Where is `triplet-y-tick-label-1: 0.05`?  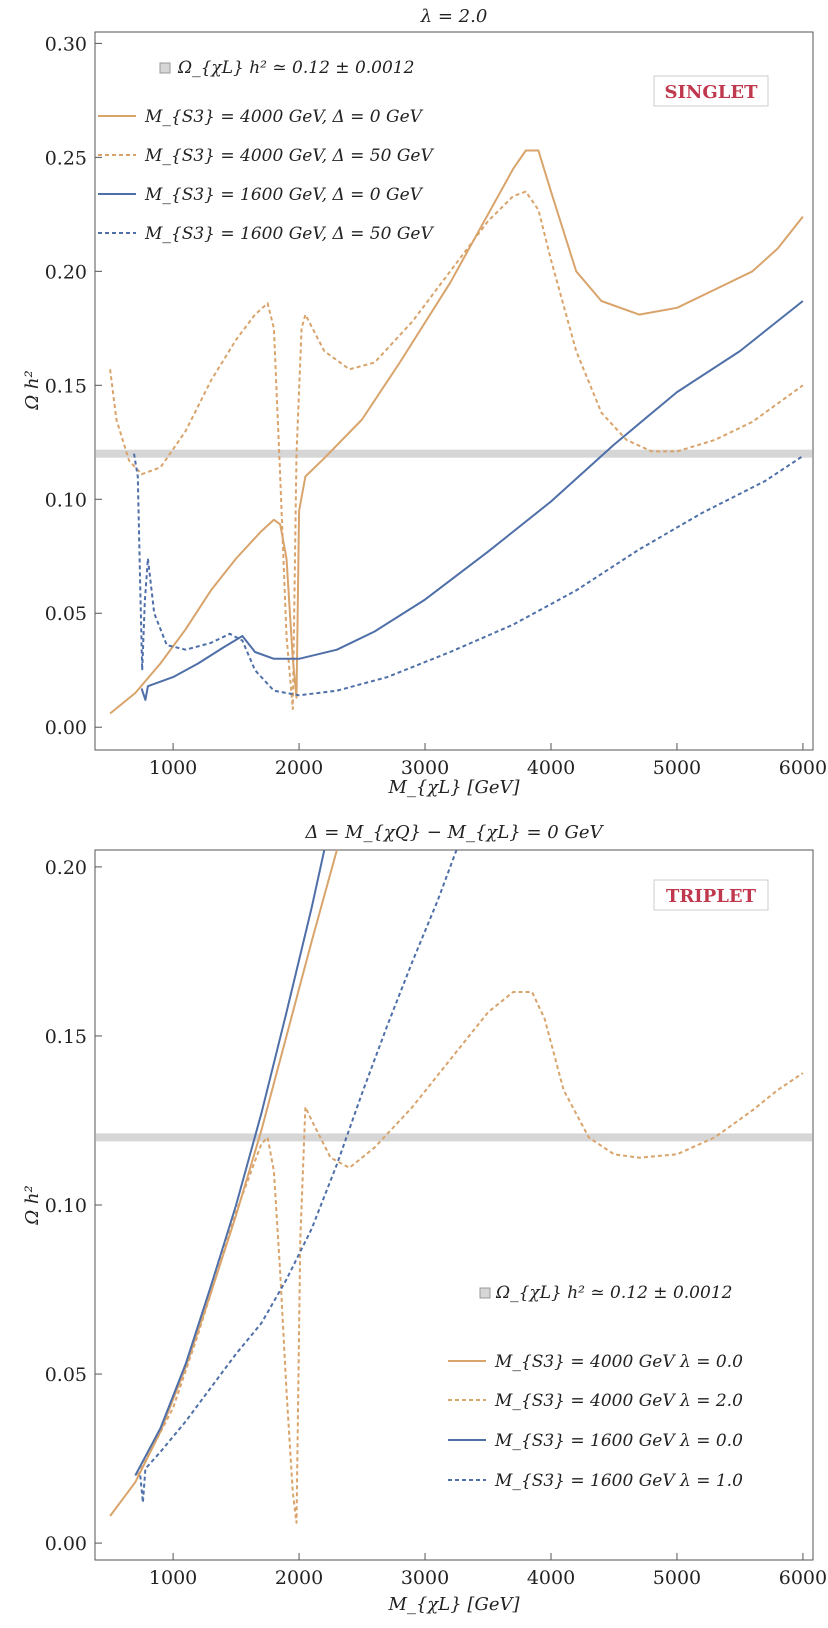
triplet-y-tick-label-1: 0.05 is located at coordinates (66, 1375).